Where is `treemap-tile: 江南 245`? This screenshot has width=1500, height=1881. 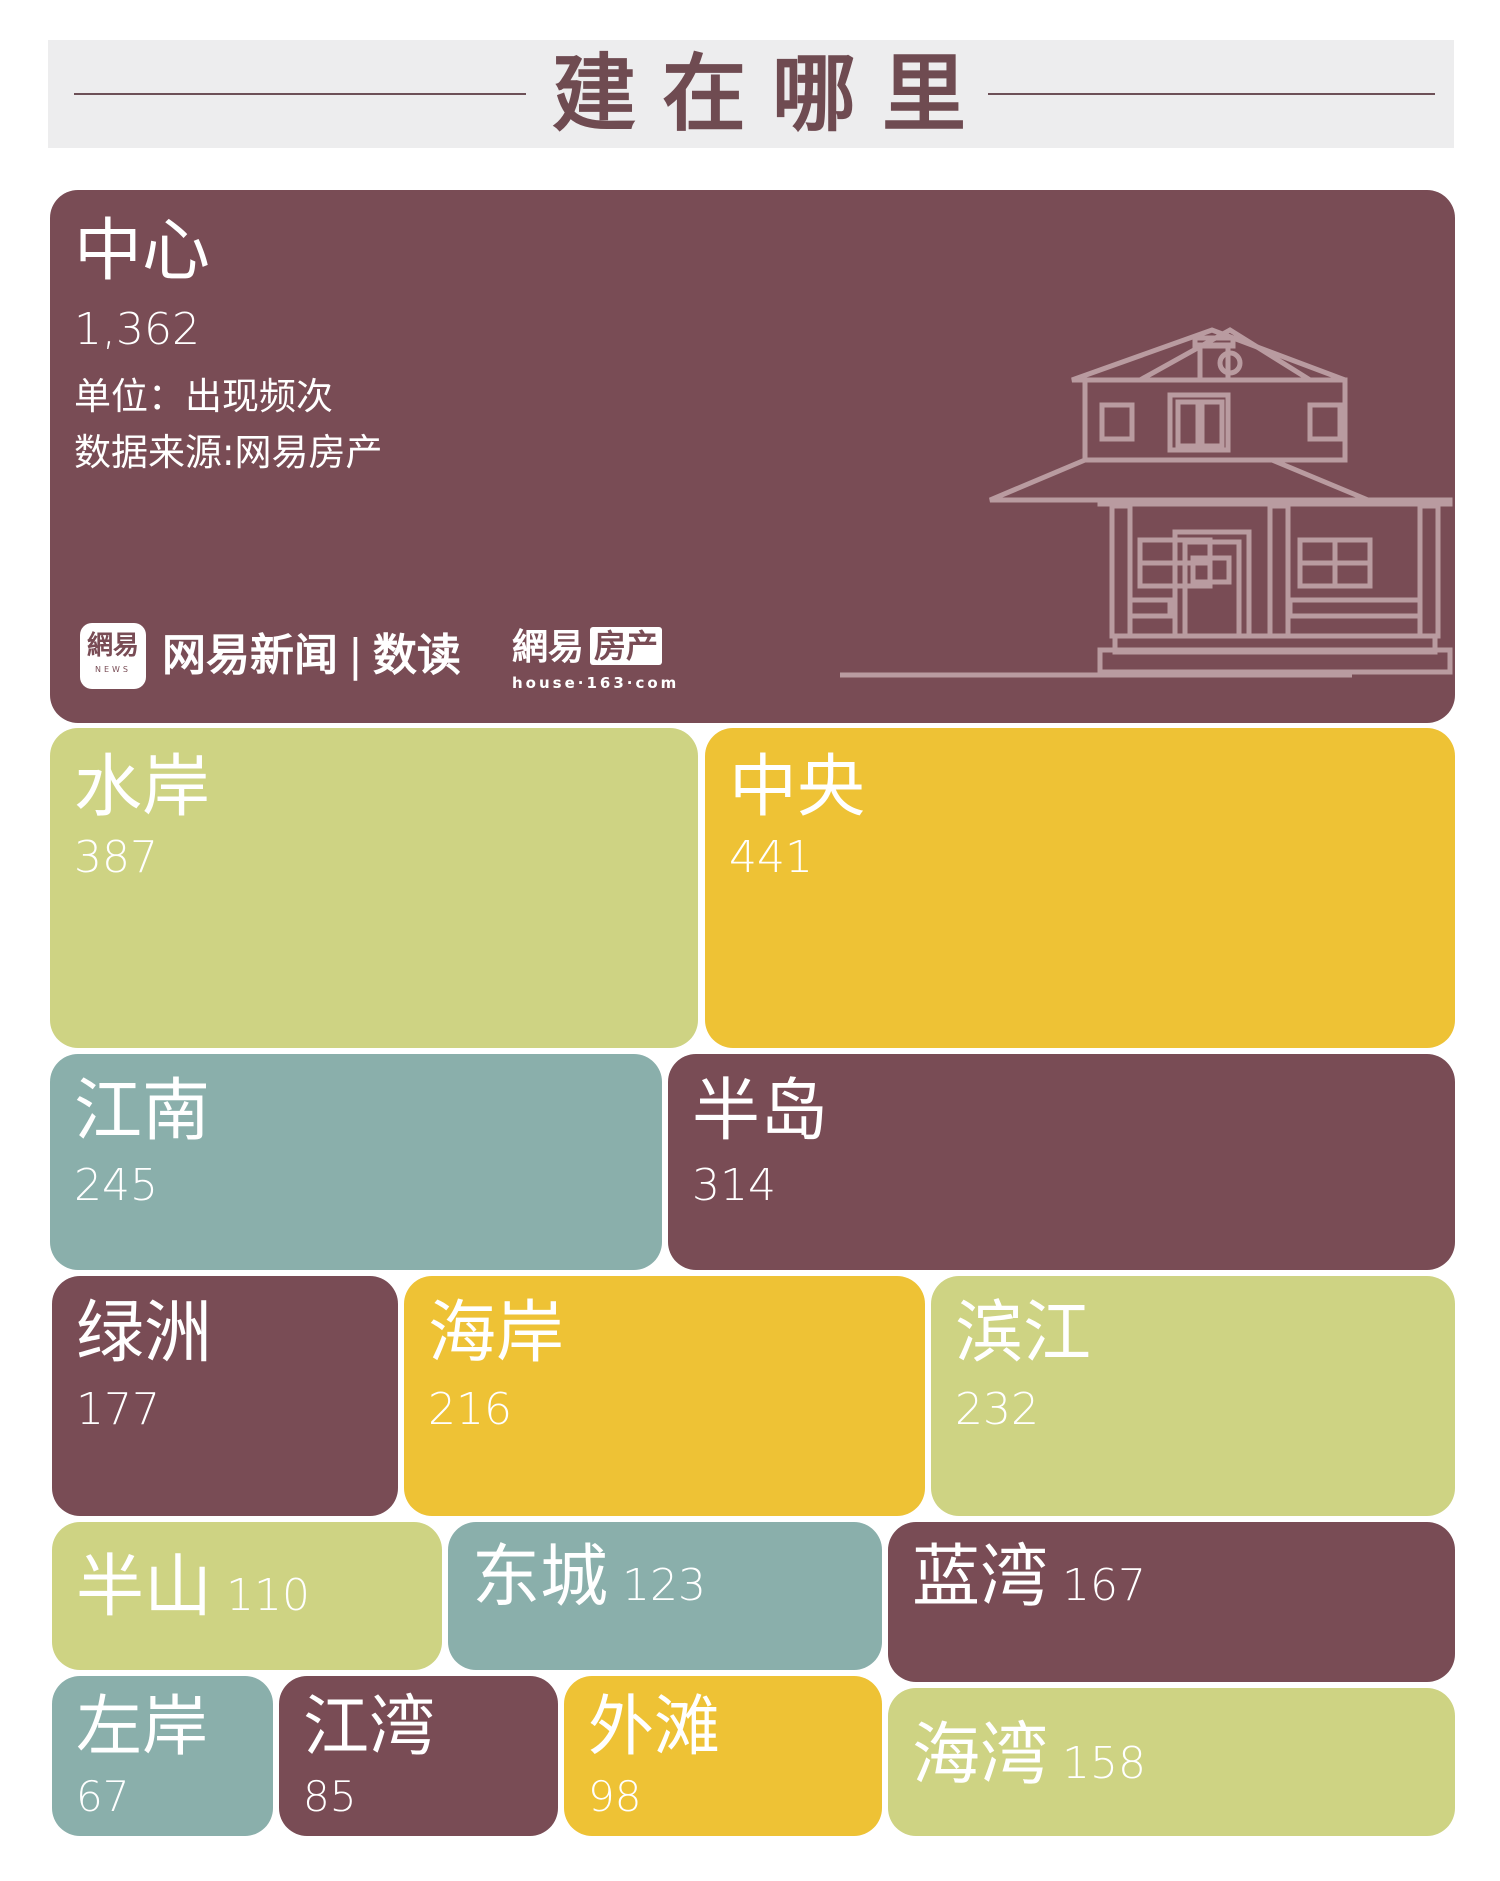 treemap-tile: 江南 245 is located at coordinates (356, 1162).